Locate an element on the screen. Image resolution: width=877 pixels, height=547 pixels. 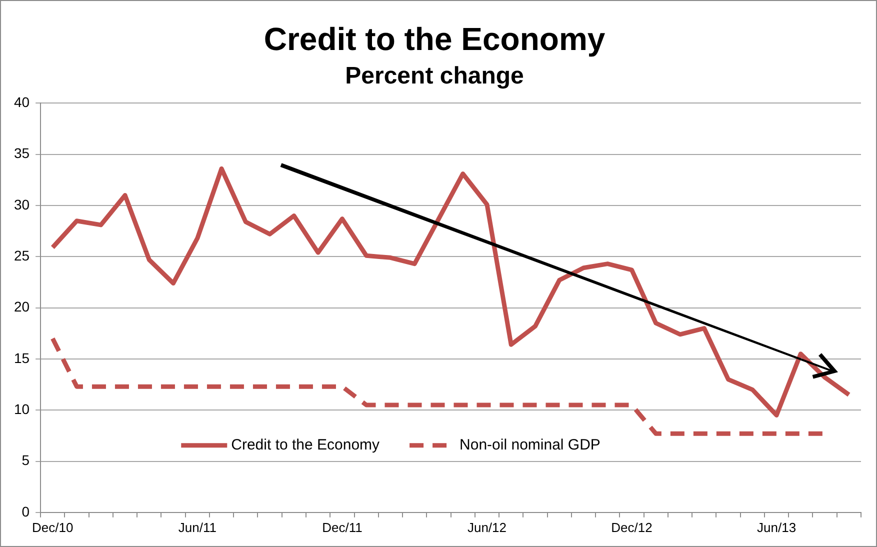
y-tick-label: 15 is located at coordinates (22, 358).